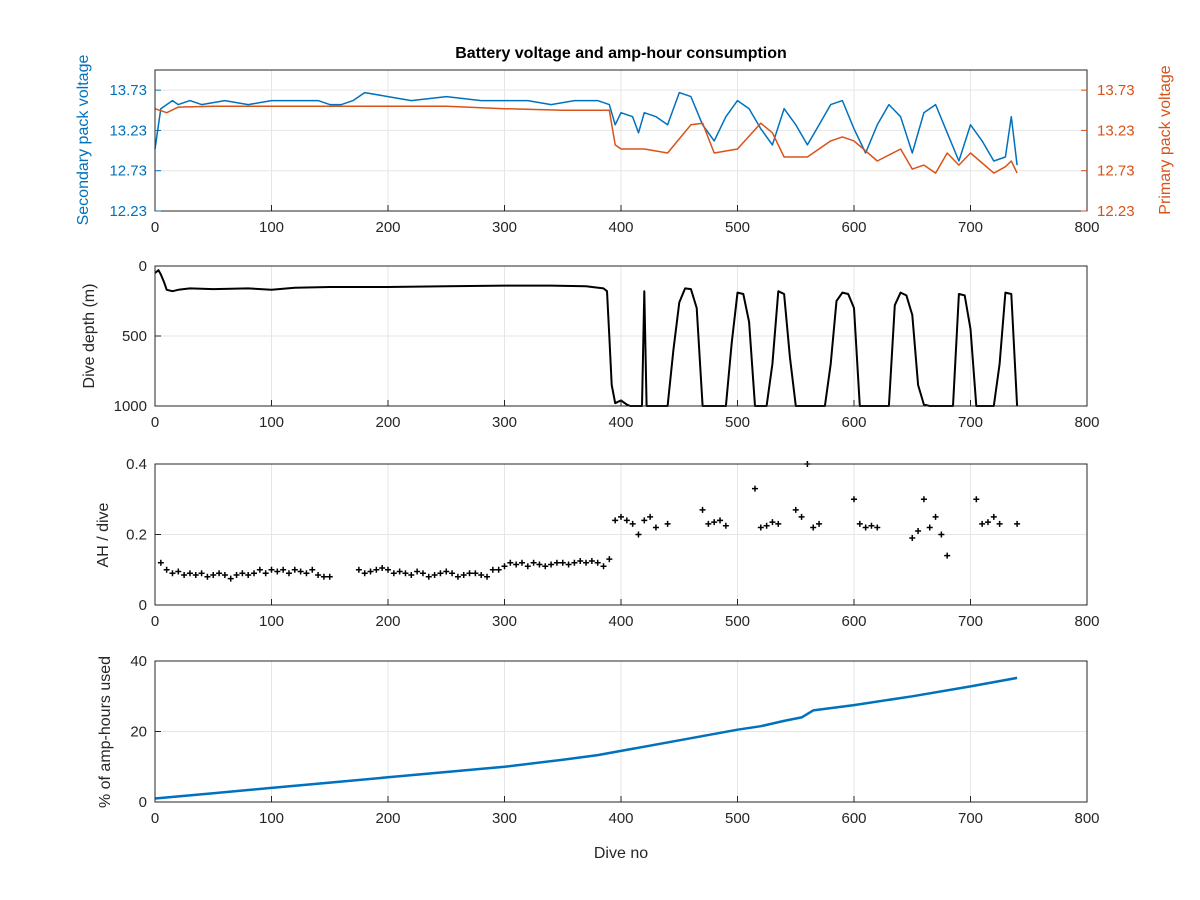  What do you see at coordinates (586, 338) in the screenshot?
I see `dive-depth-line` at bounding box center [586, 338].